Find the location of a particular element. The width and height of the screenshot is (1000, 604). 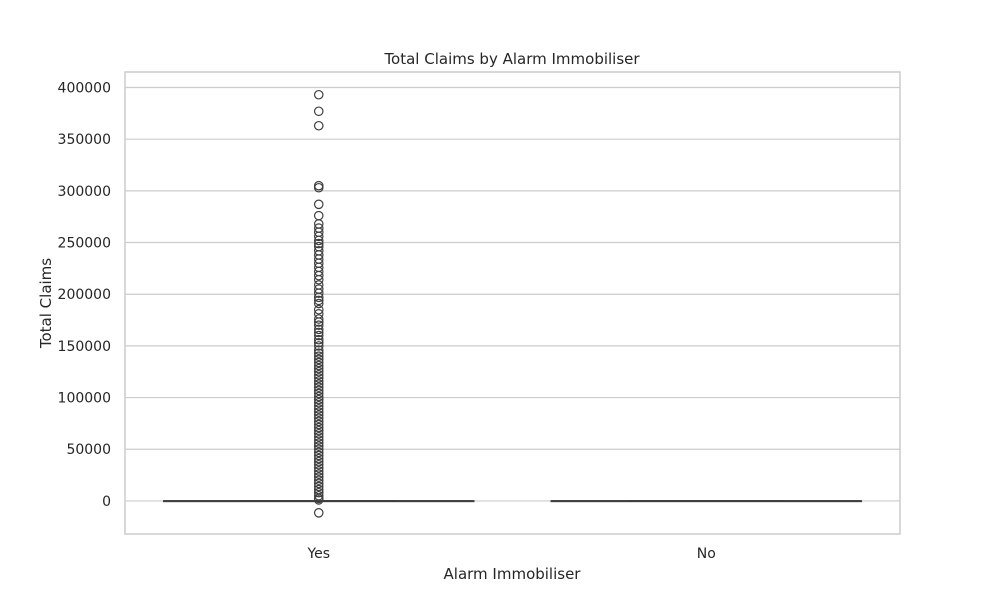

box-no is located at coordinates (706, 501).